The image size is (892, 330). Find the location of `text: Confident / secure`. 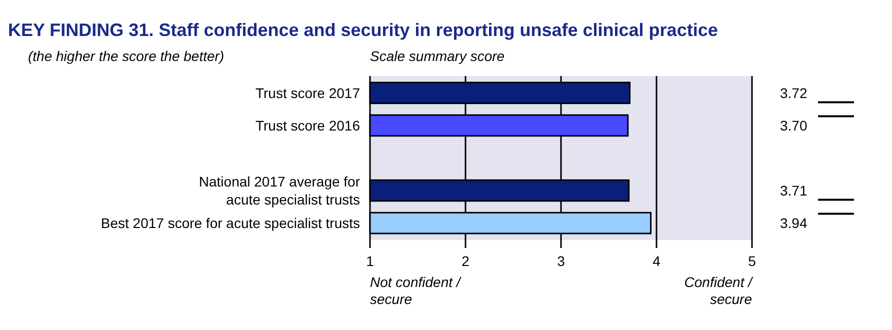

text: Confident / secure is located at coordinates (719, 290).